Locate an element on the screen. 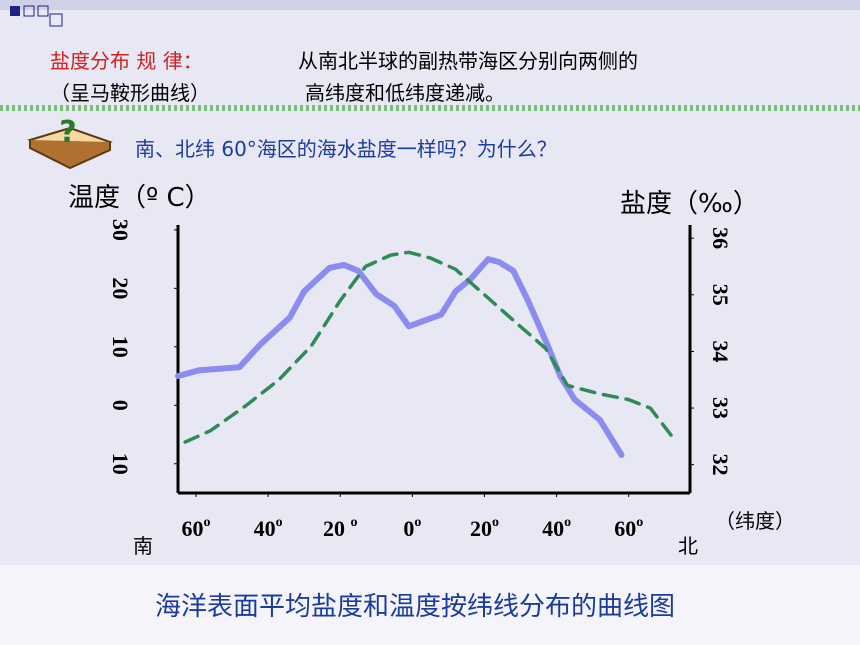 The height and width of the screenshot is (645, 860). y-tick-label: 0 is located at coordinates (120, 405).